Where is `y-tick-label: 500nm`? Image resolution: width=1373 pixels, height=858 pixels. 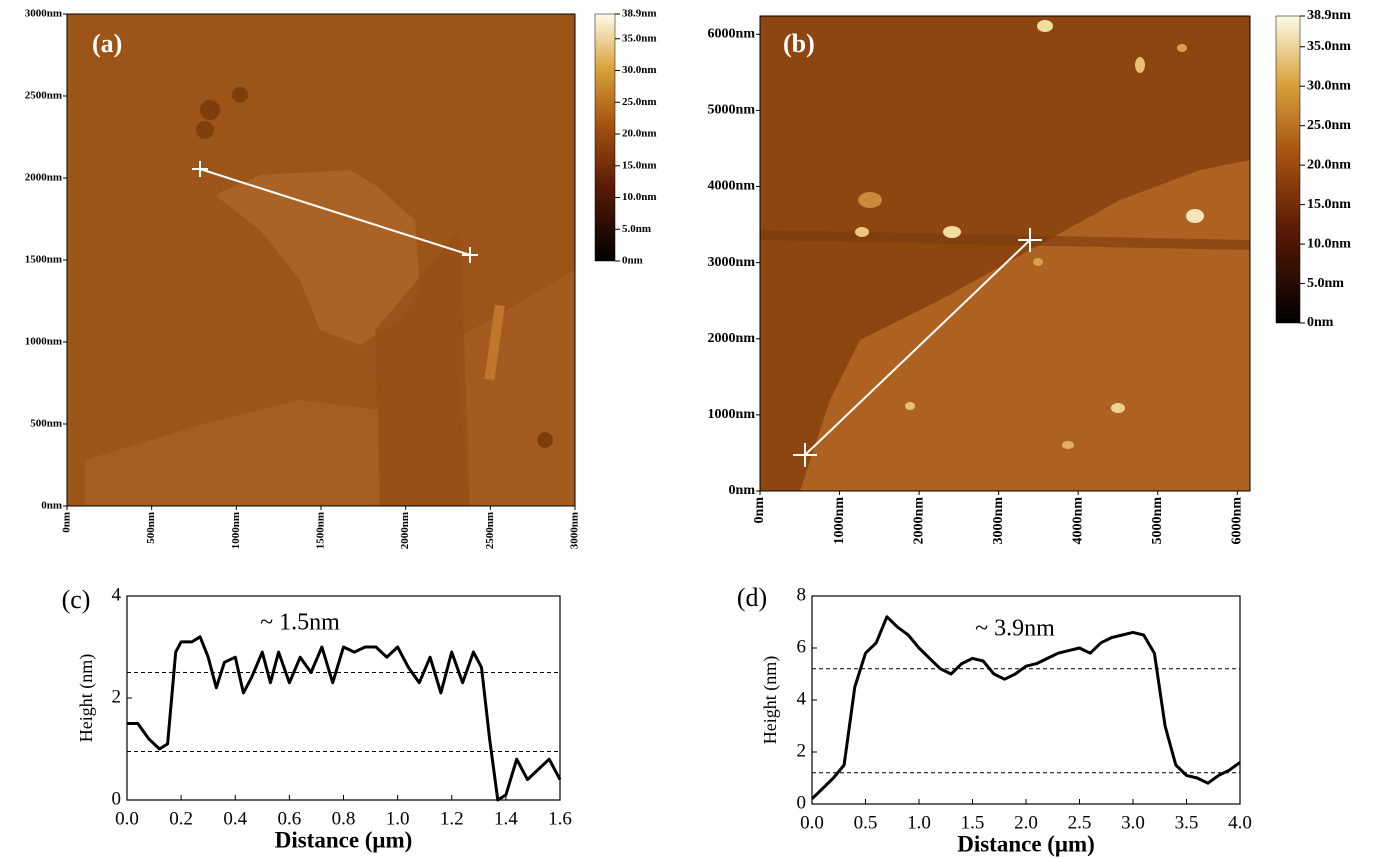 y-tick-label: 500nm is located at coordinates (46, 424).